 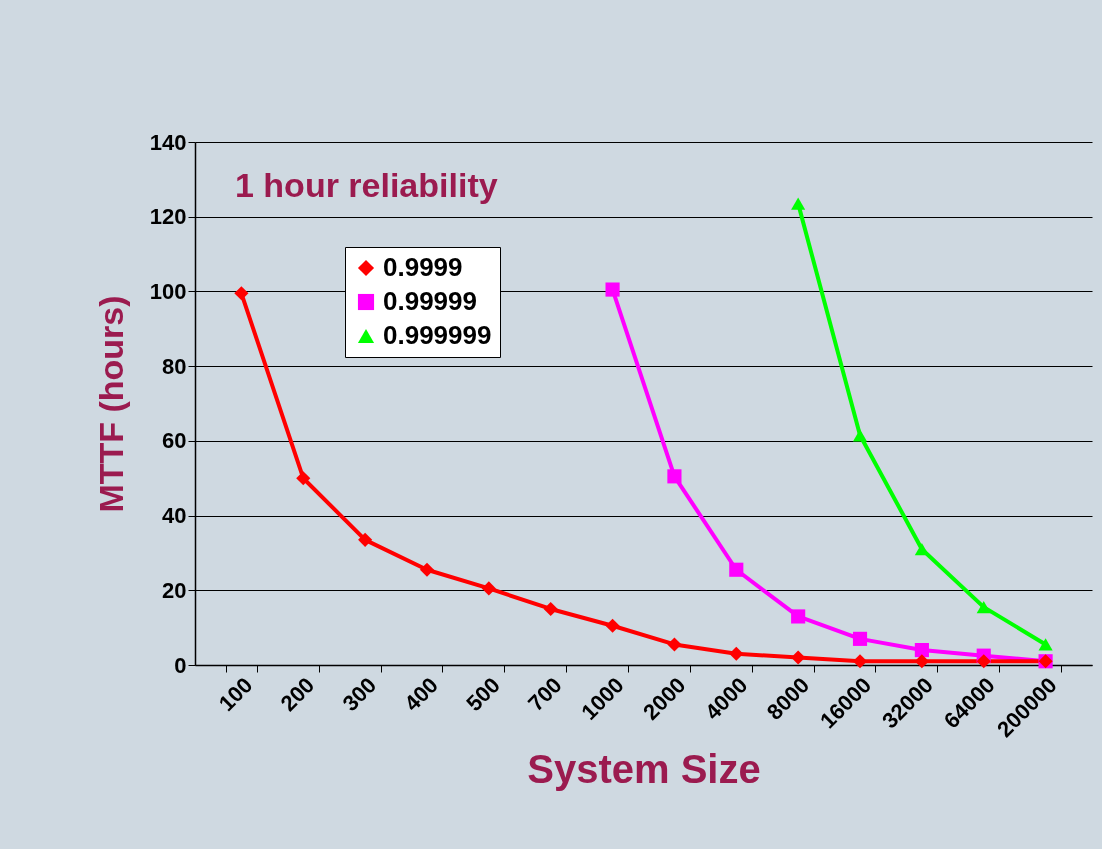 I want to click on y-tick-label: 120, so click(x=168, y=217).